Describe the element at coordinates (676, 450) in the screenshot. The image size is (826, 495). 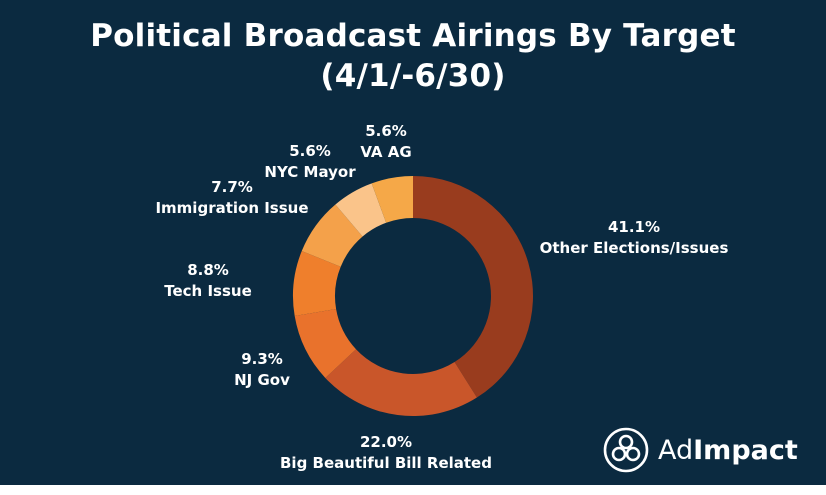
I see `logo-text-ad: Ad` at that location.